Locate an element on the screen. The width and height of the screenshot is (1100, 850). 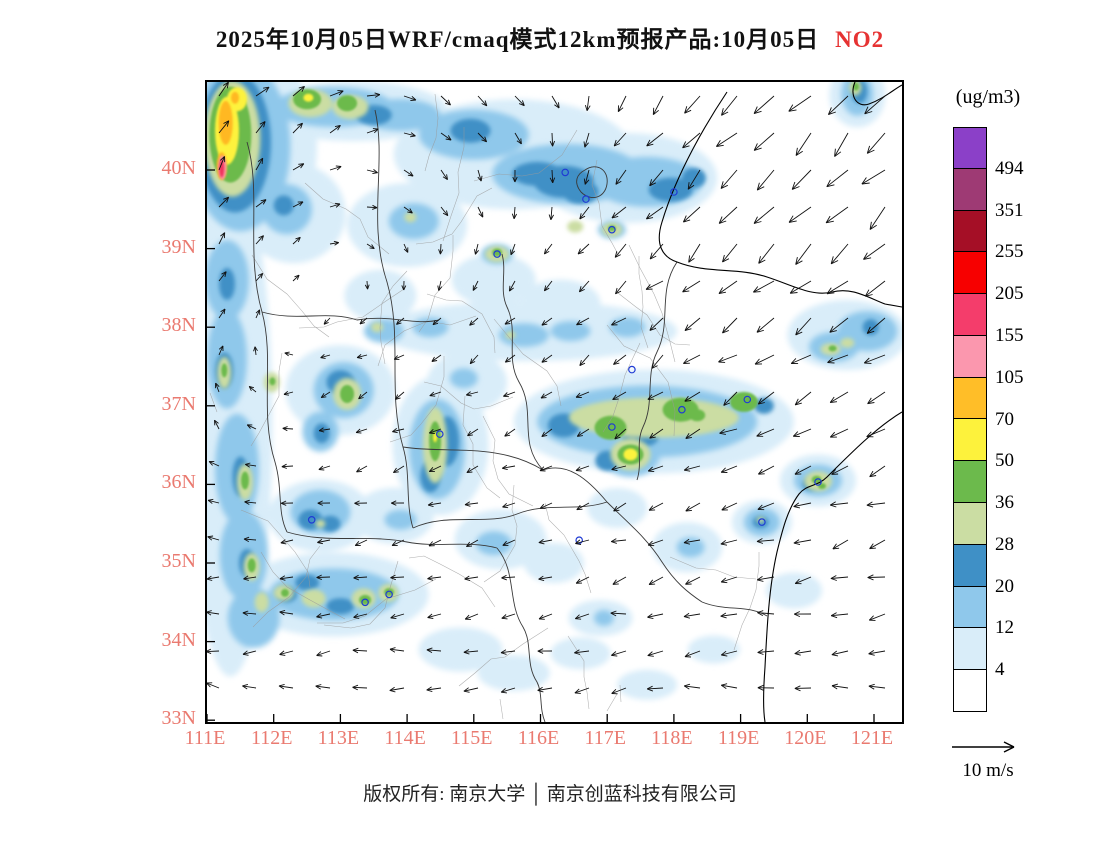
page-title: 2025年10月05日WRF/cmaq模式12km预报产品:10月05日 NO2 is located at coordinates (550, 37).